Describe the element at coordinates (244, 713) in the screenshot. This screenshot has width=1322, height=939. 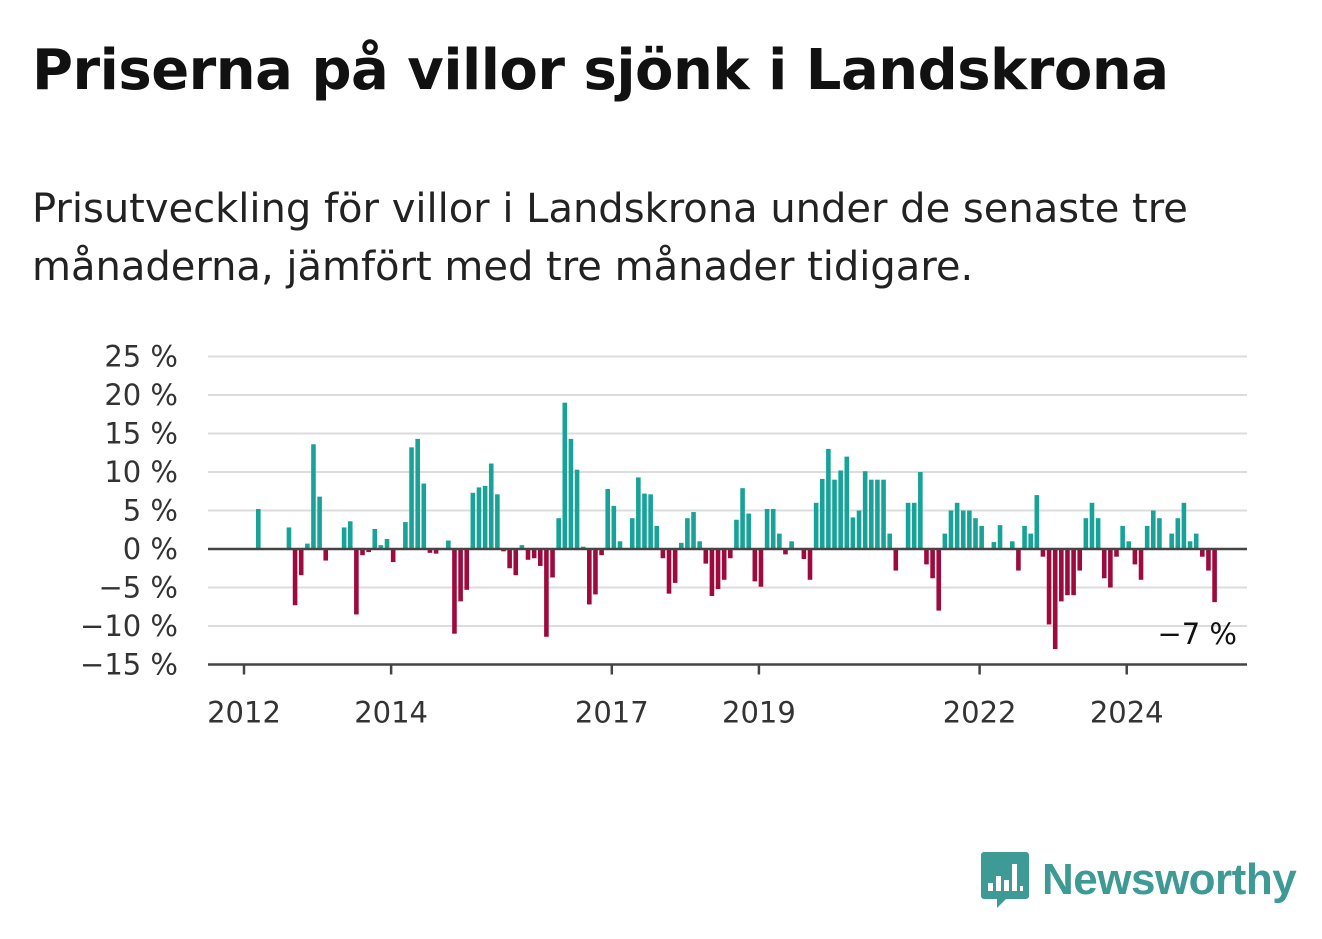
I see `x-tick-label: 2012` at that location.